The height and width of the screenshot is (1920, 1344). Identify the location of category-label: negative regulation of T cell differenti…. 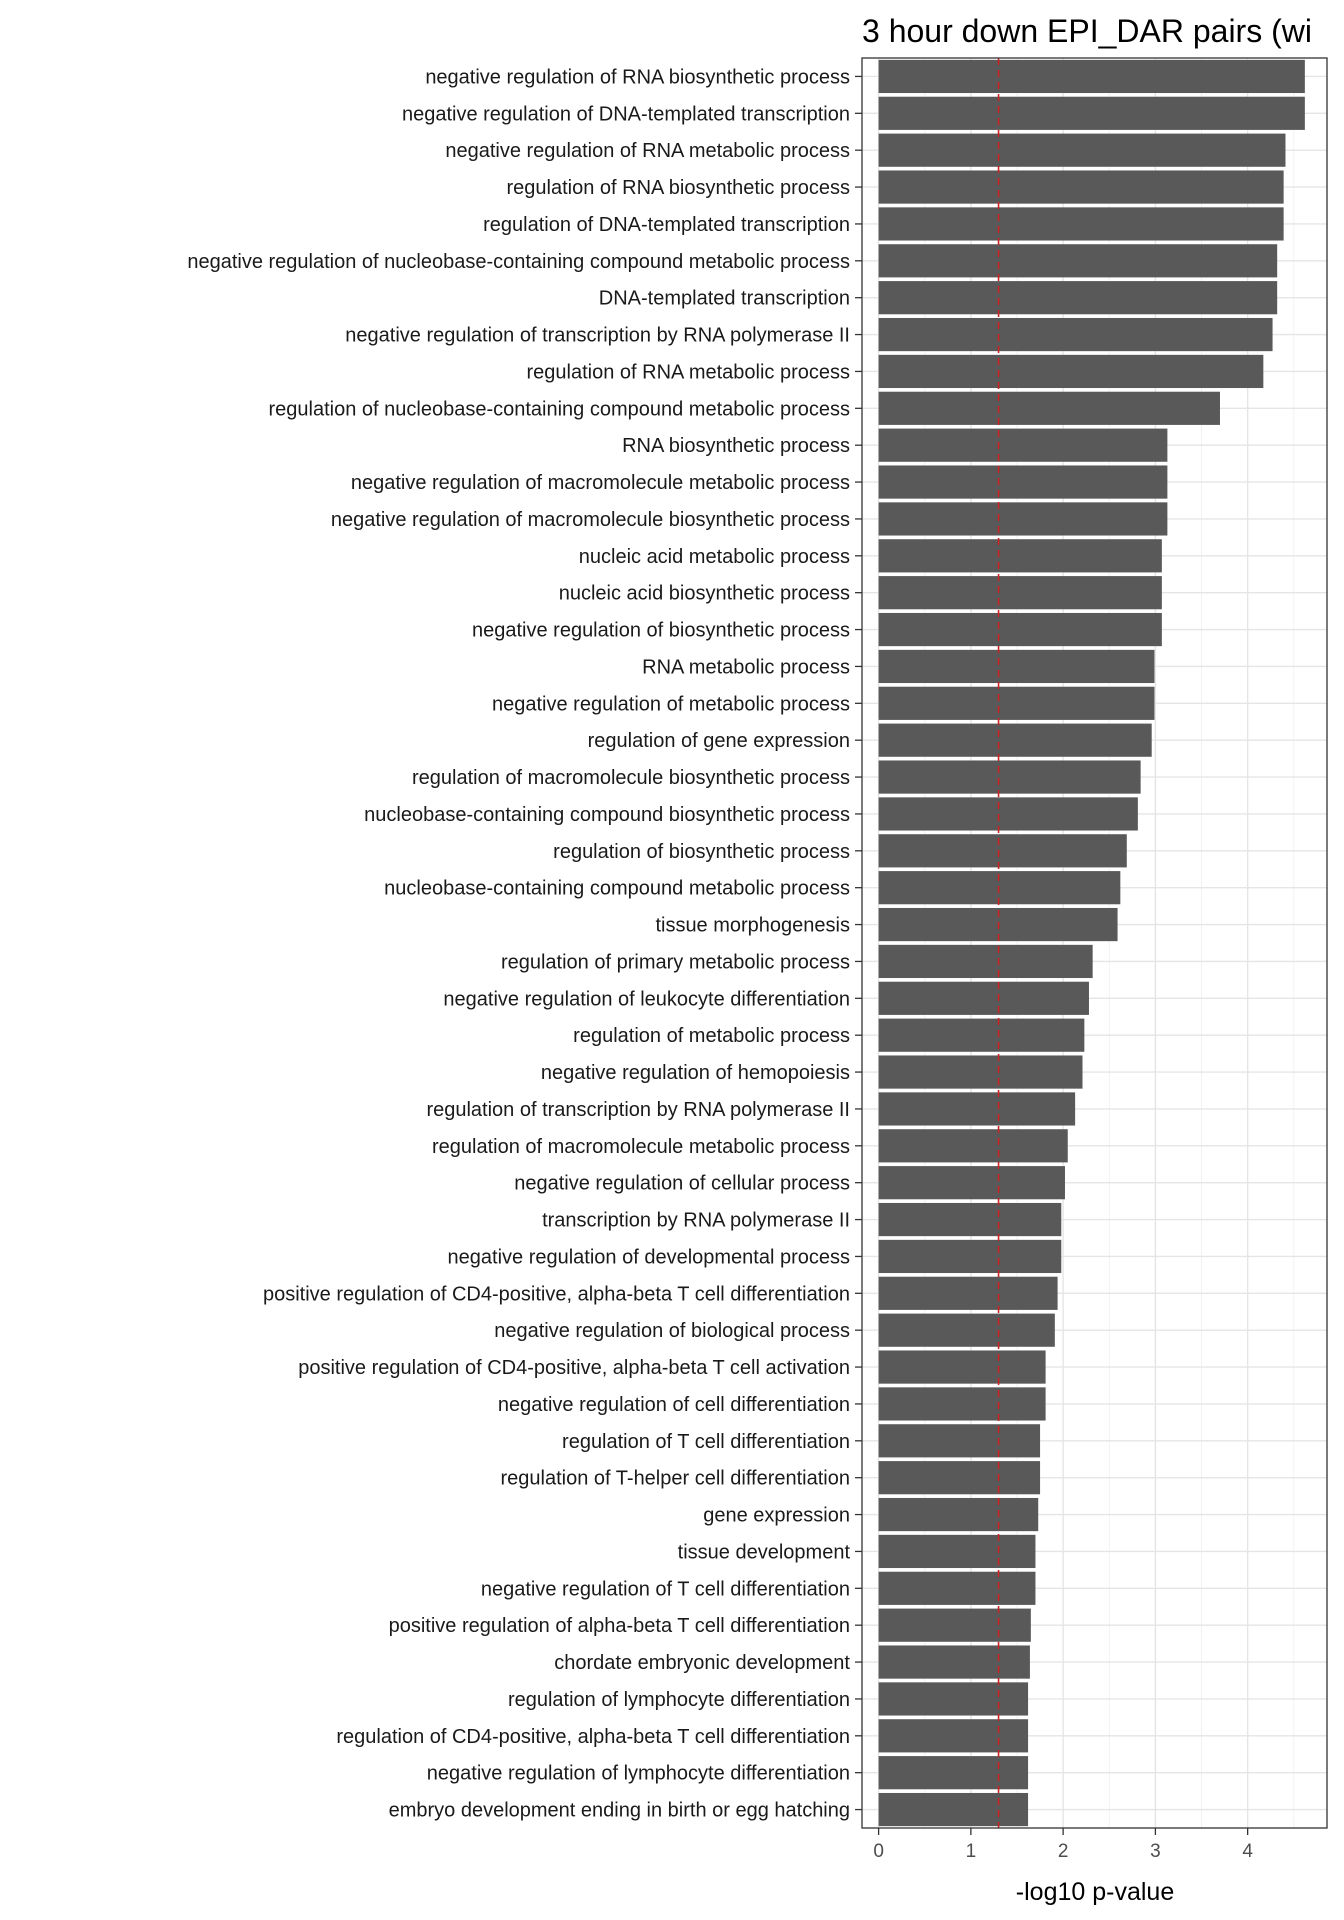
(665, 1589).